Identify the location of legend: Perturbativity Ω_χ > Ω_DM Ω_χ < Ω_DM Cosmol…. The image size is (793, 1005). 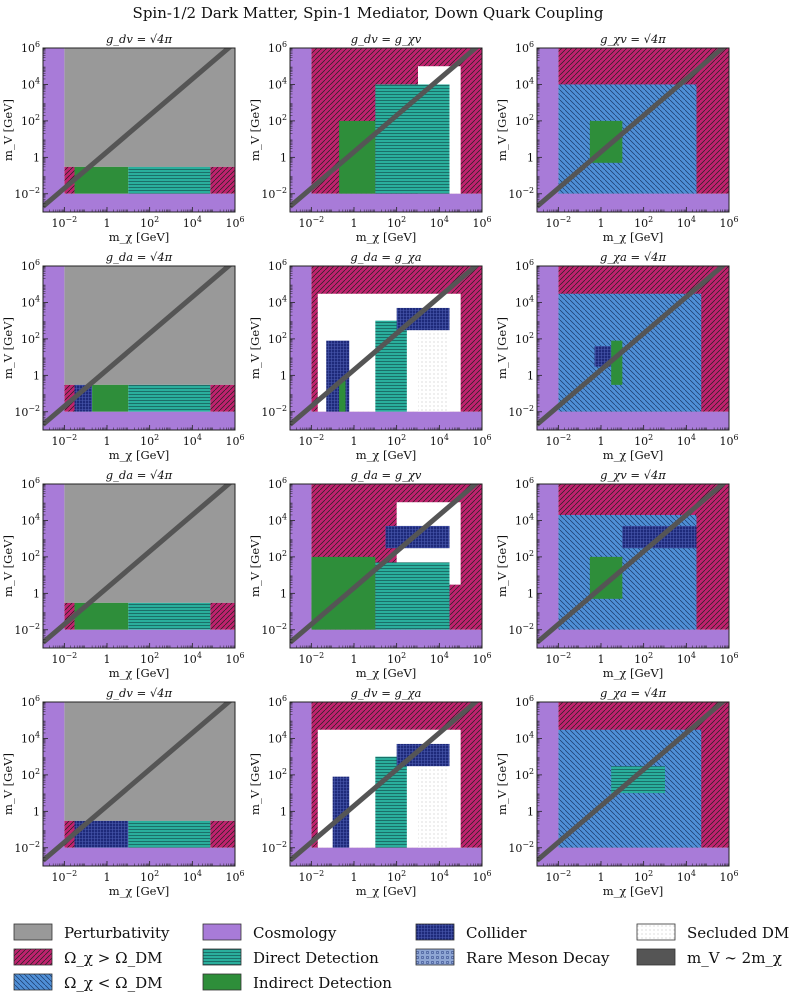
(401, 957).